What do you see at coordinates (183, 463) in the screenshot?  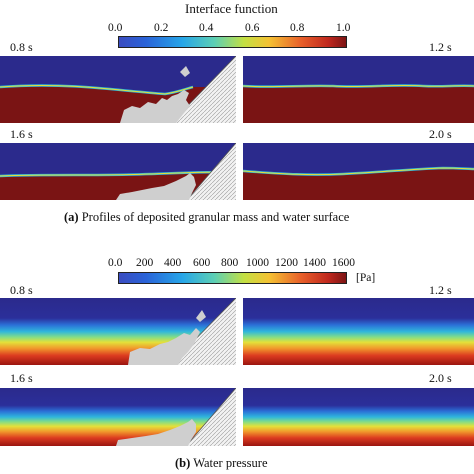 I see `caption-b-letter: (b)` at bounding box center [183, 463].